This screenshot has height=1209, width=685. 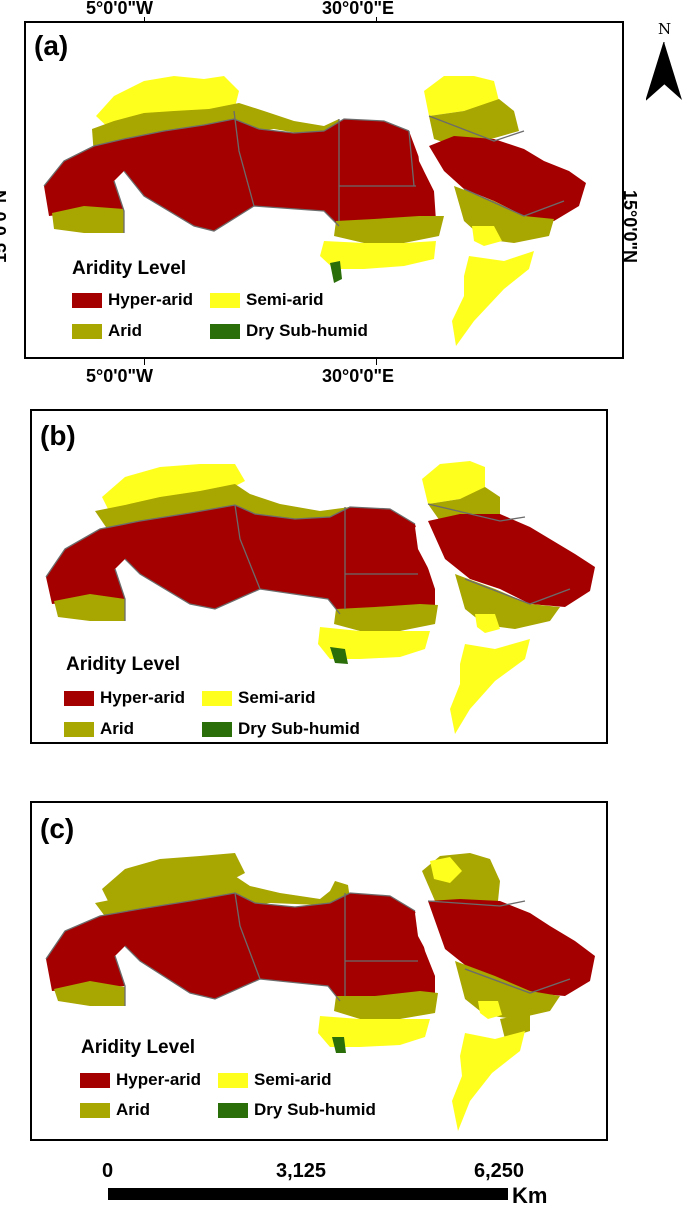 What do you see at coordinates (233, 1110) in the screenshot?
I see `legend-c-dry-subhumid-swatch` at bounding box center [233, 1110].